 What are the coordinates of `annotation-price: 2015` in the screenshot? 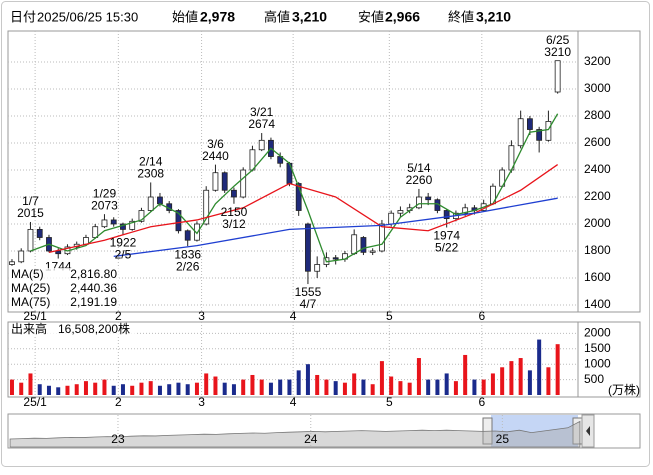 It's located at (30, 213).